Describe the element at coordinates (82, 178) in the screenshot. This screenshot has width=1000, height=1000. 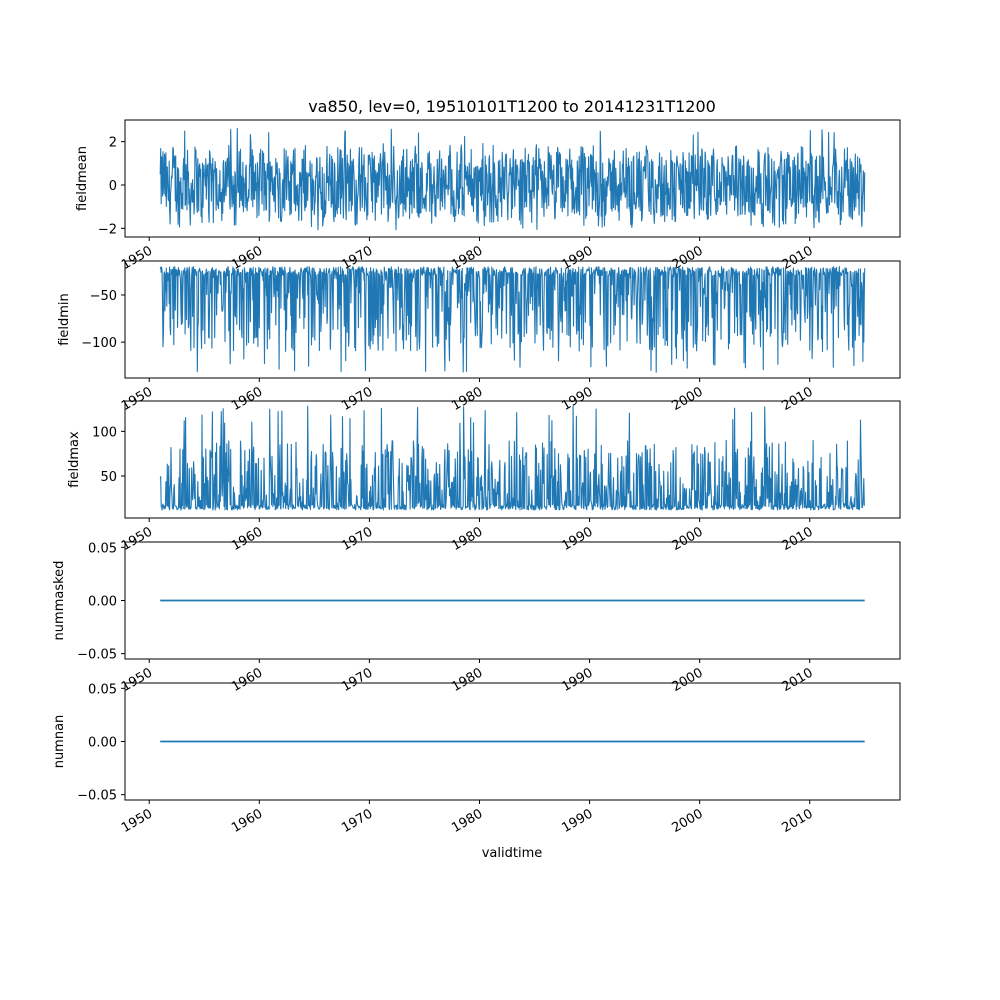
I see `y-axis-label-fieldmean: fieldmean` at that location.